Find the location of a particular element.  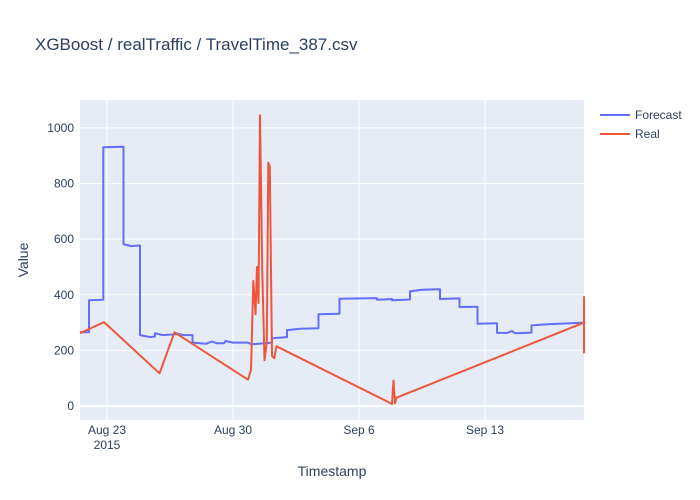

x-tick-label: Aug 30 is located at coordinates (233, 430).